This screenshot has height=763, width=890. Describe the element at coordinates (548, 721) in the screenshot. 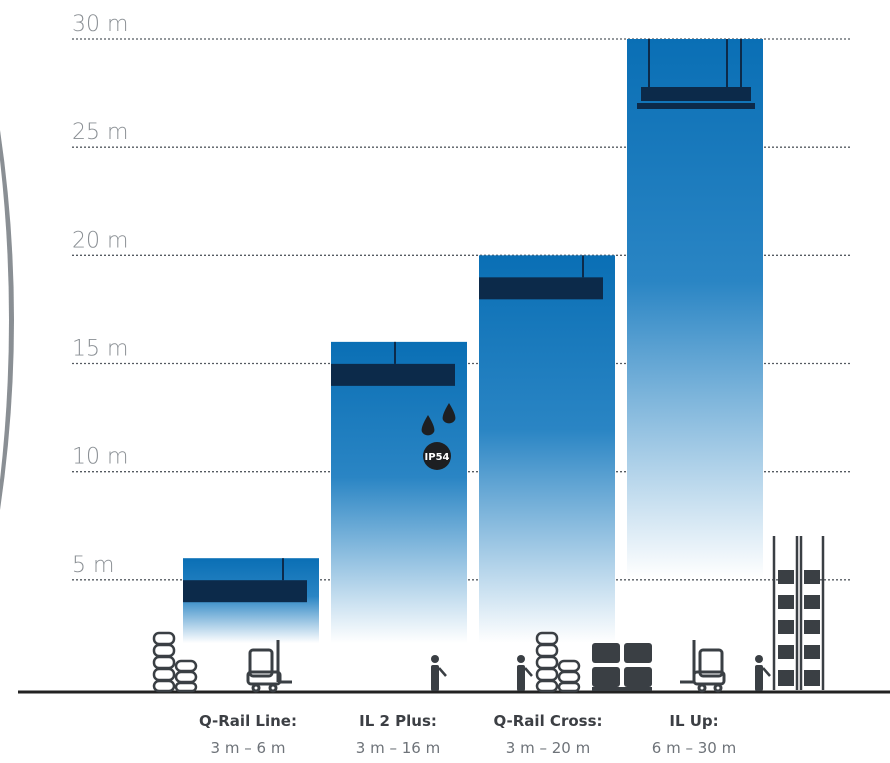

I see `product-name: Q-Rail Cross:` at that location.